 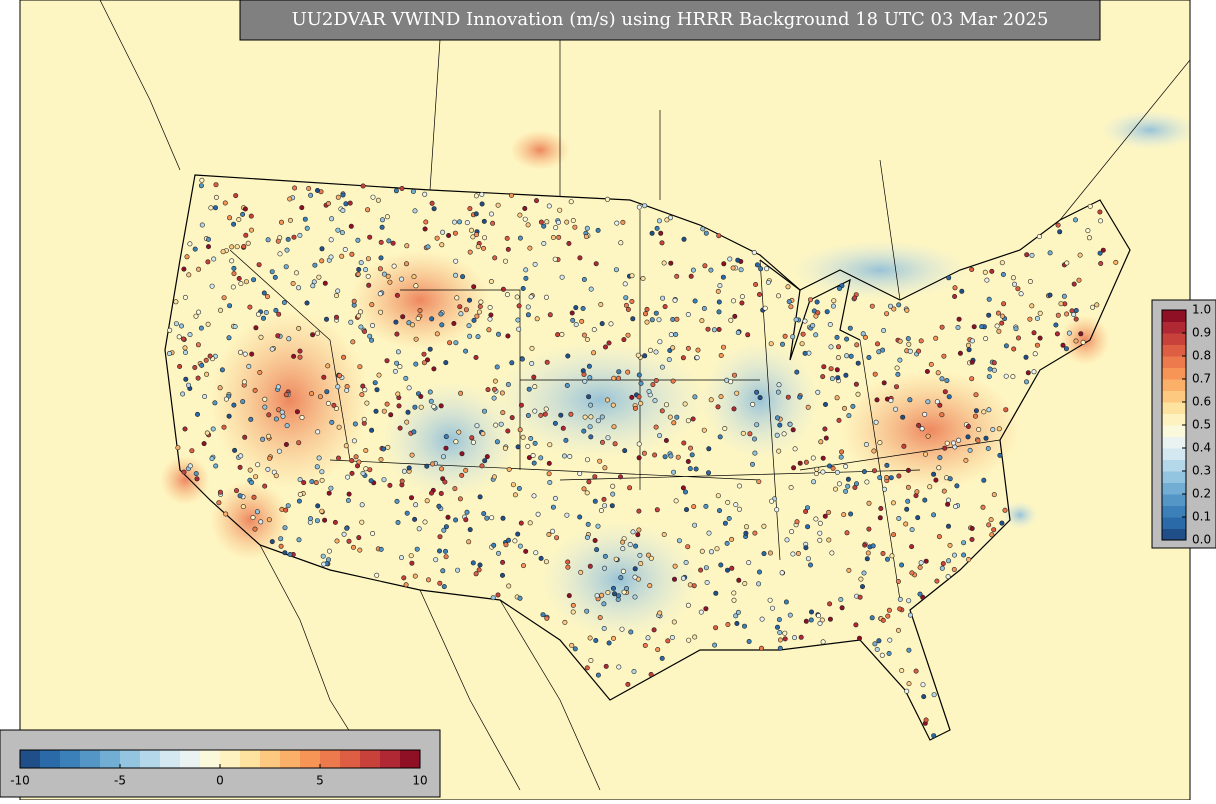 I want to click on colorbar-tick-label: 0.6, so click(x=1201, y=402).